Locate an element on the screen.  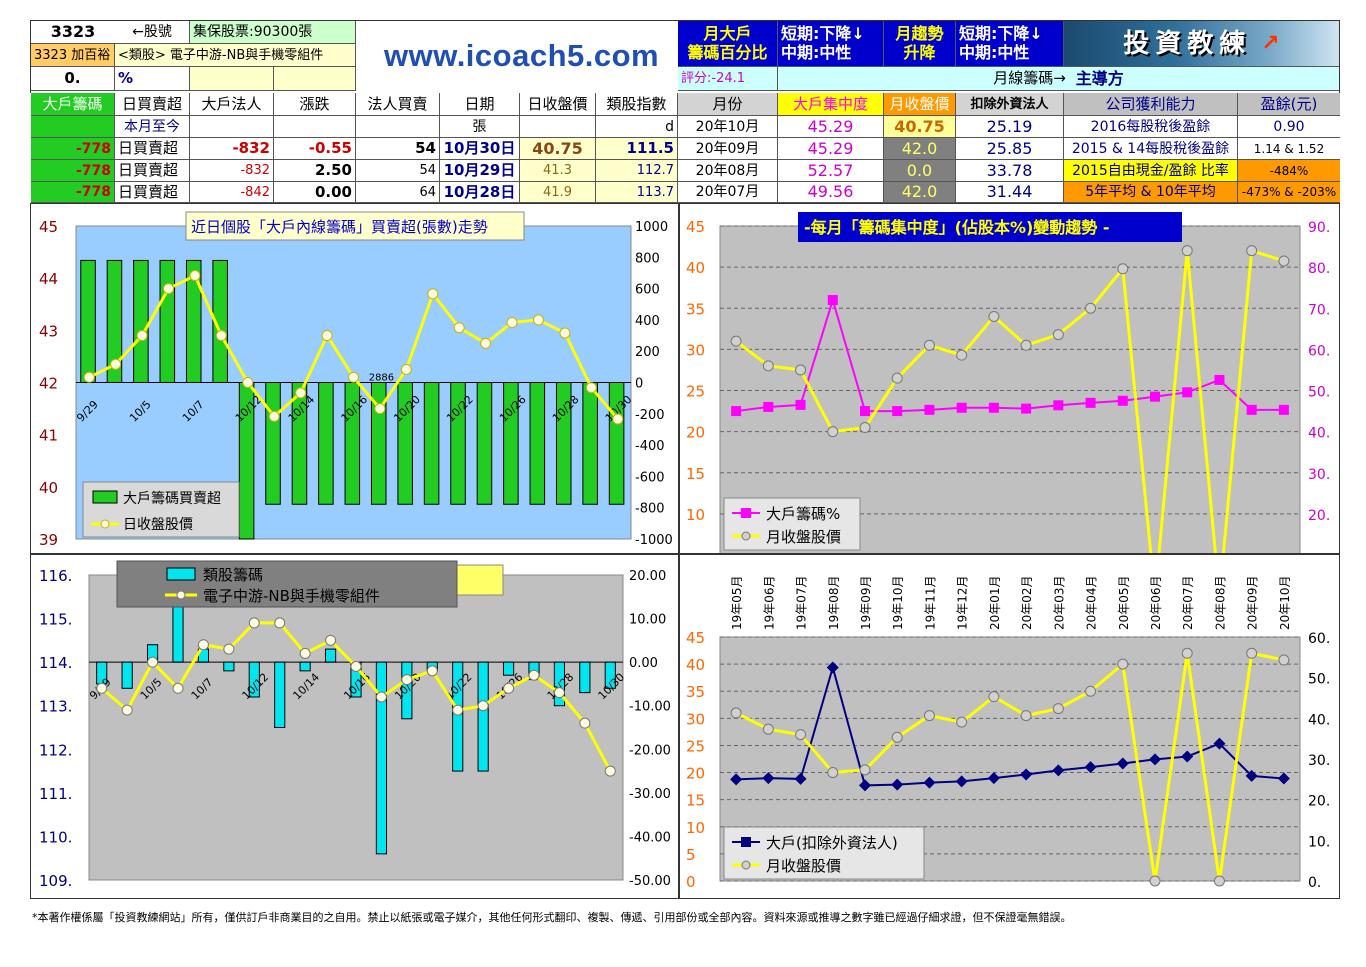
bar-big-holder-chip is located at coordinates (484, 443).